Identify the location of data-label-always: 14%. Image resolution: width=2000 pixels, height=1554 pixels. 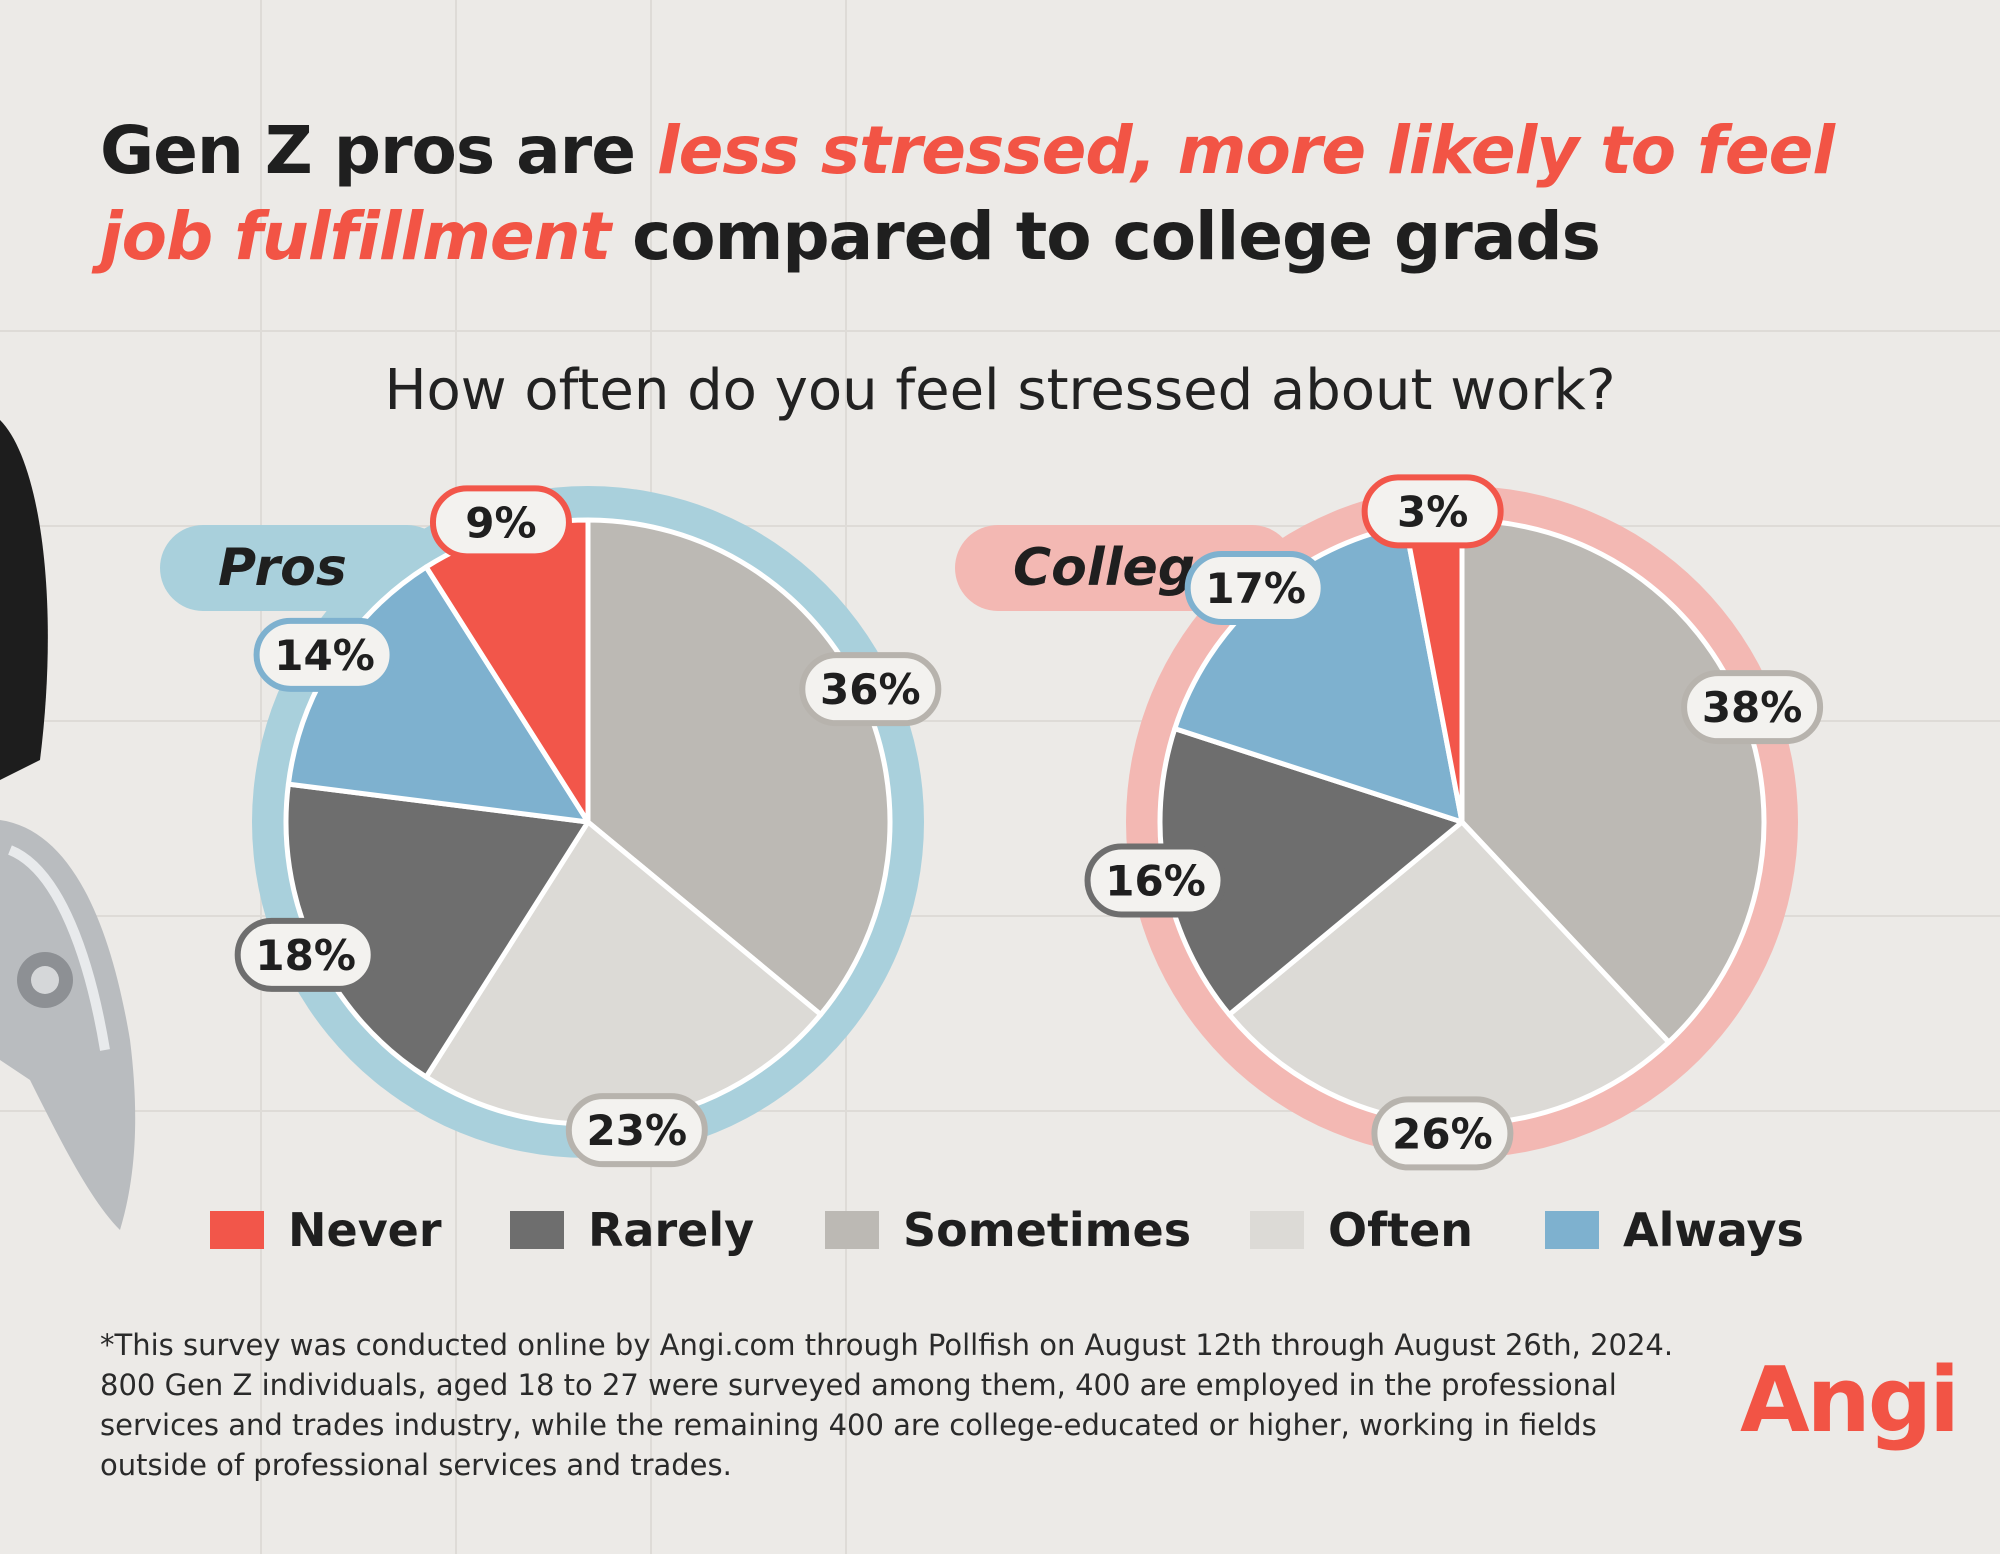
(324, 654).